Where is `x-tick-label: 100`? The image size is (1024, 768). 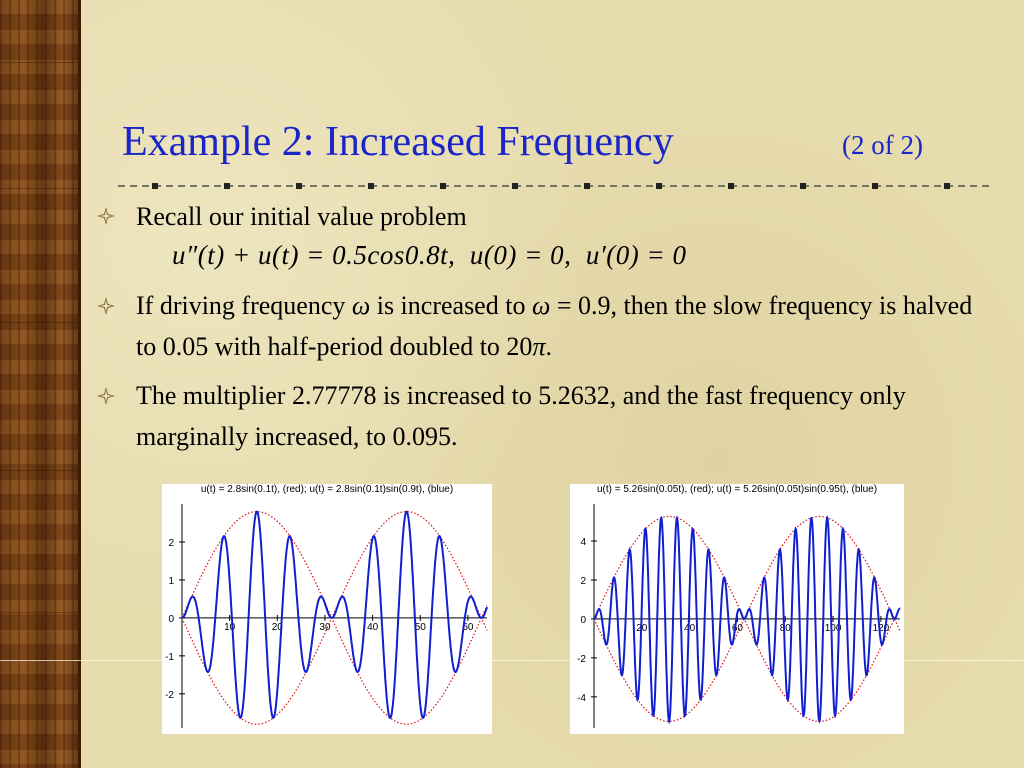
x-tick-label: 100 is located at coordinates (833, 628).